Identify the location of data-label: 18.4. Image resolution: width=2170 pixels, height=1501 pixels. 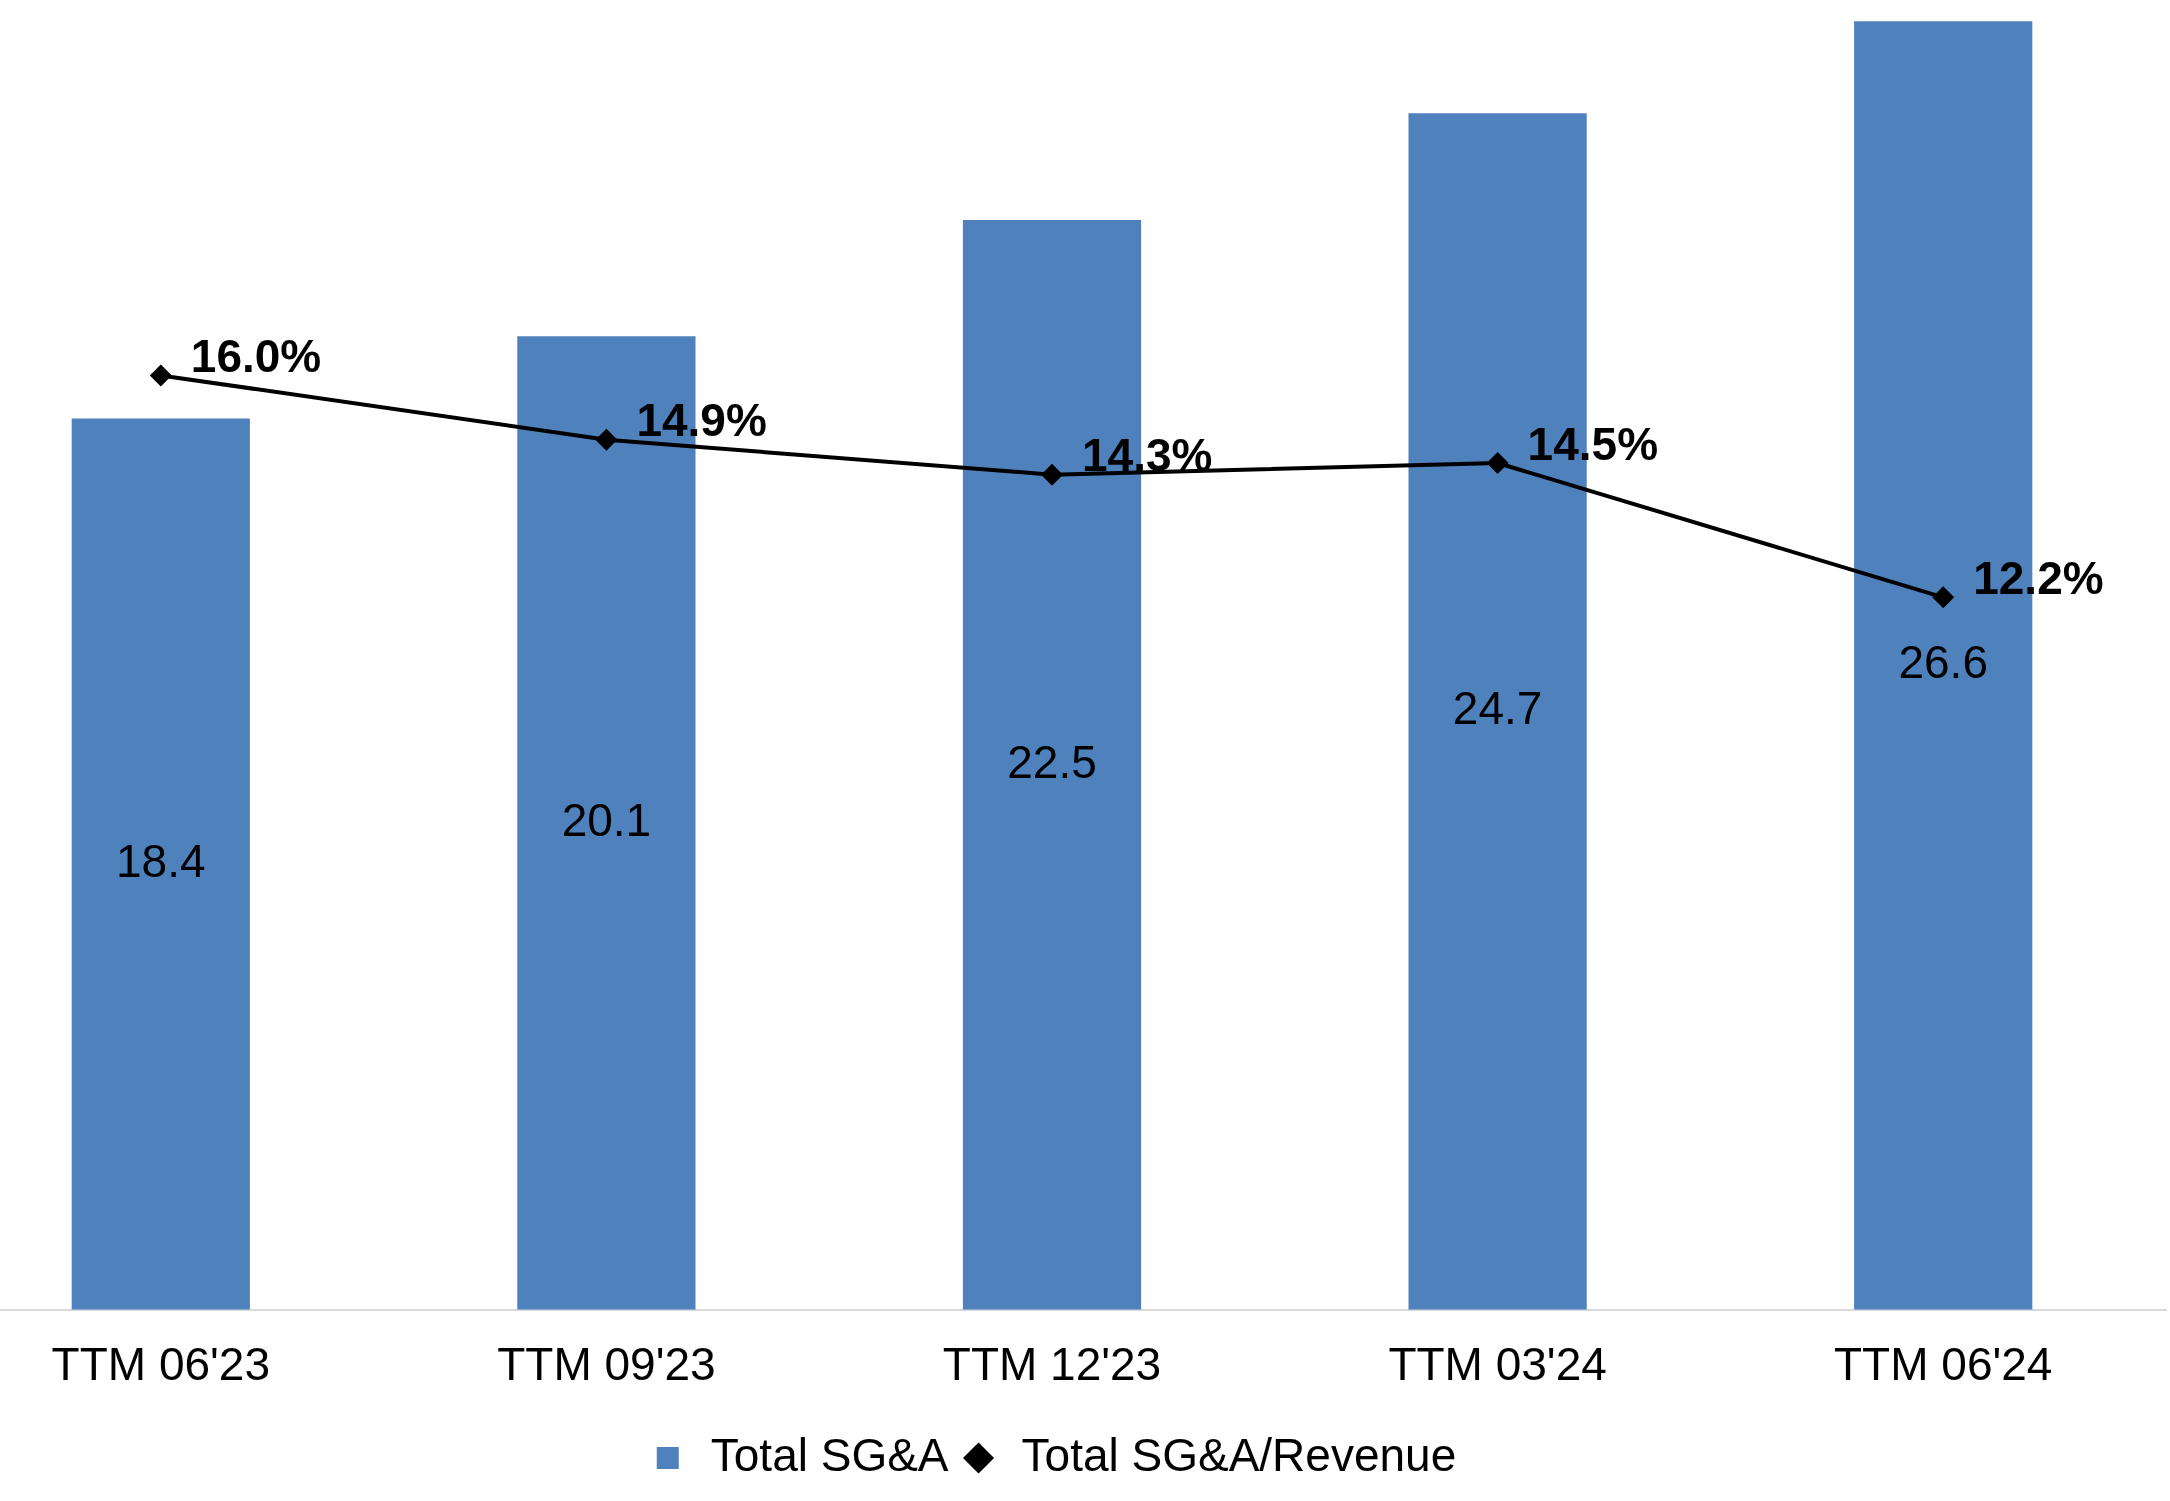
(161, 860).